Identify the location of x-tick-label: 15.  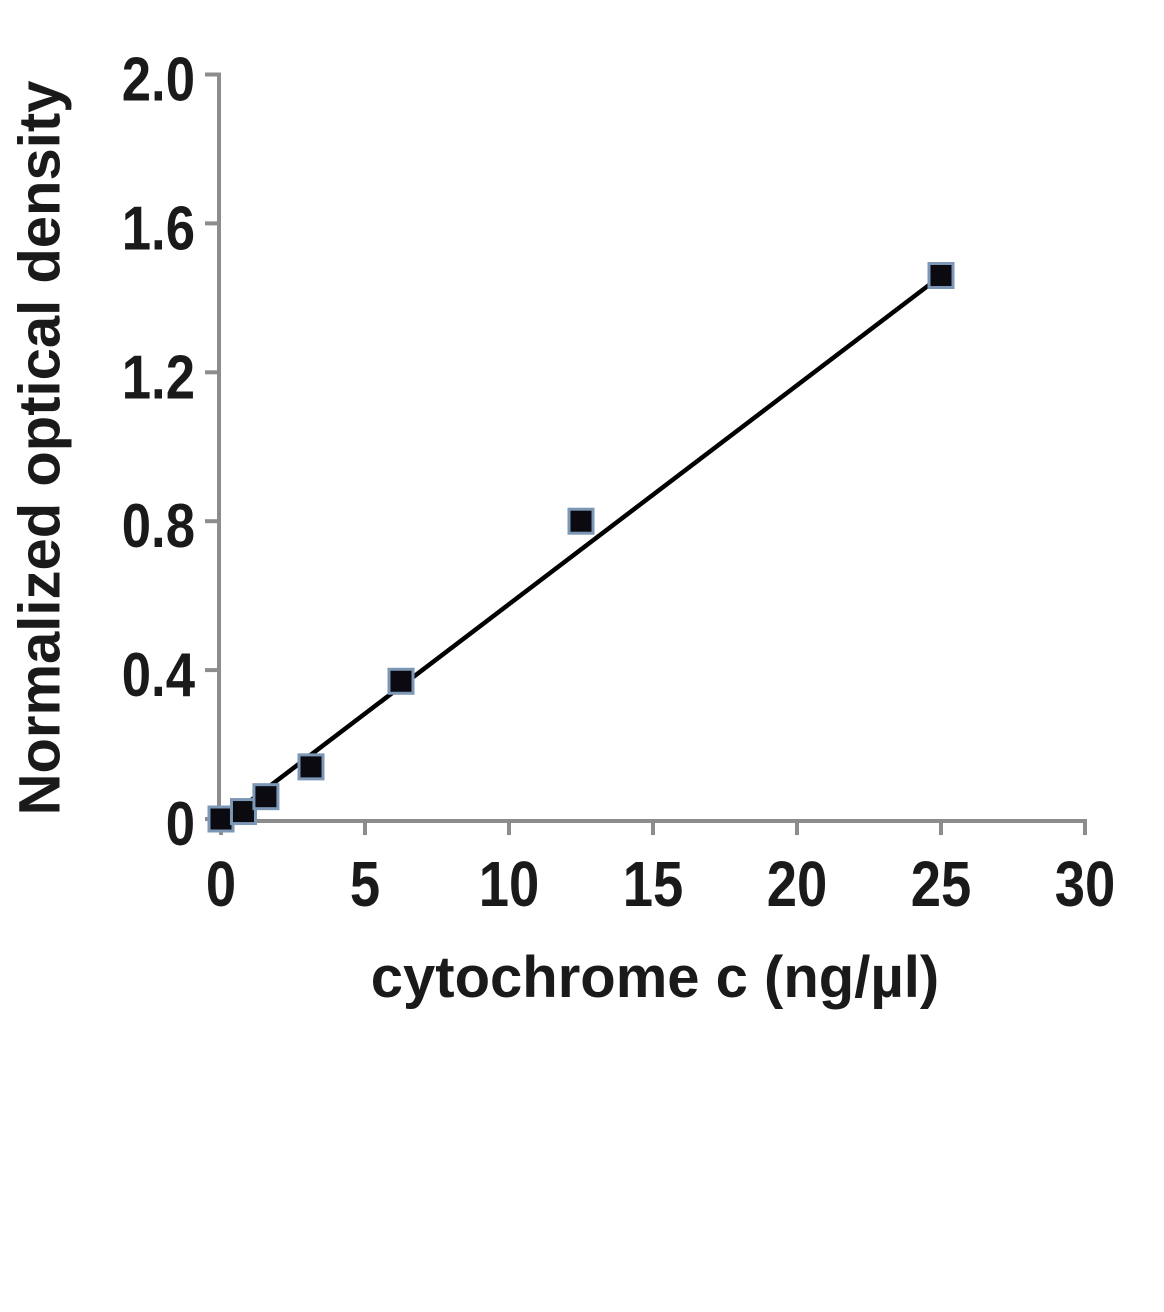
(653, 884).